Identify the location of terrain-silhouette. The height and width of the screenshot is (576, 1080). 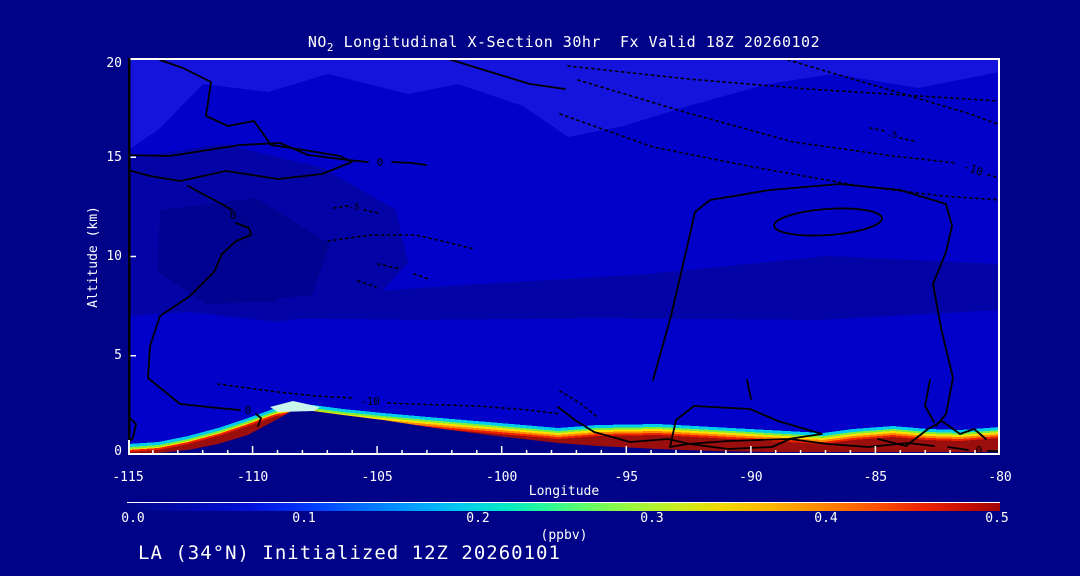
(564, 432).